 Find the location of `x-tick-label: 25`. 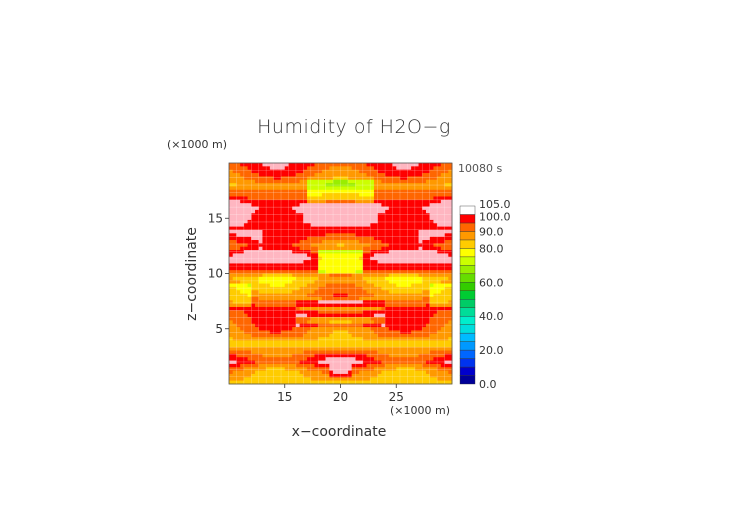

x-tick-label: 25 is located at coordinates (396, 397).